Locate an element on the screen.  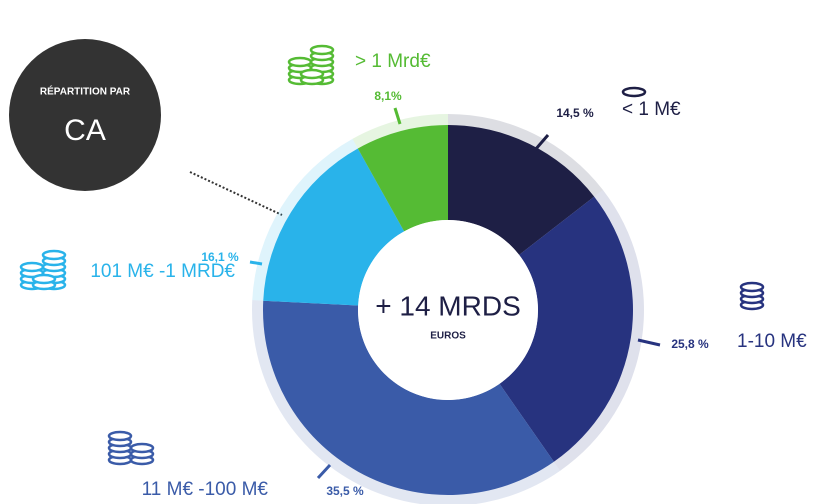
category-label: 1-10 M€ is located at coordinates (772, 341).